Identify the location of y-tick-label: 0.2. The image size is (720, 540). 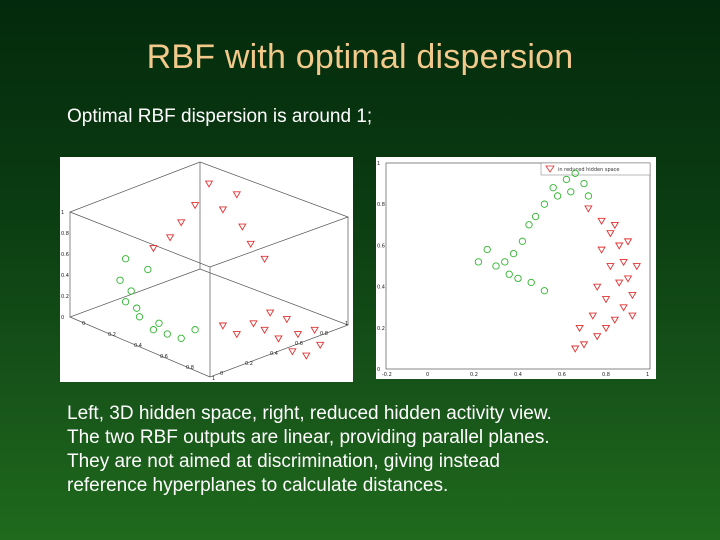
(249, 364).